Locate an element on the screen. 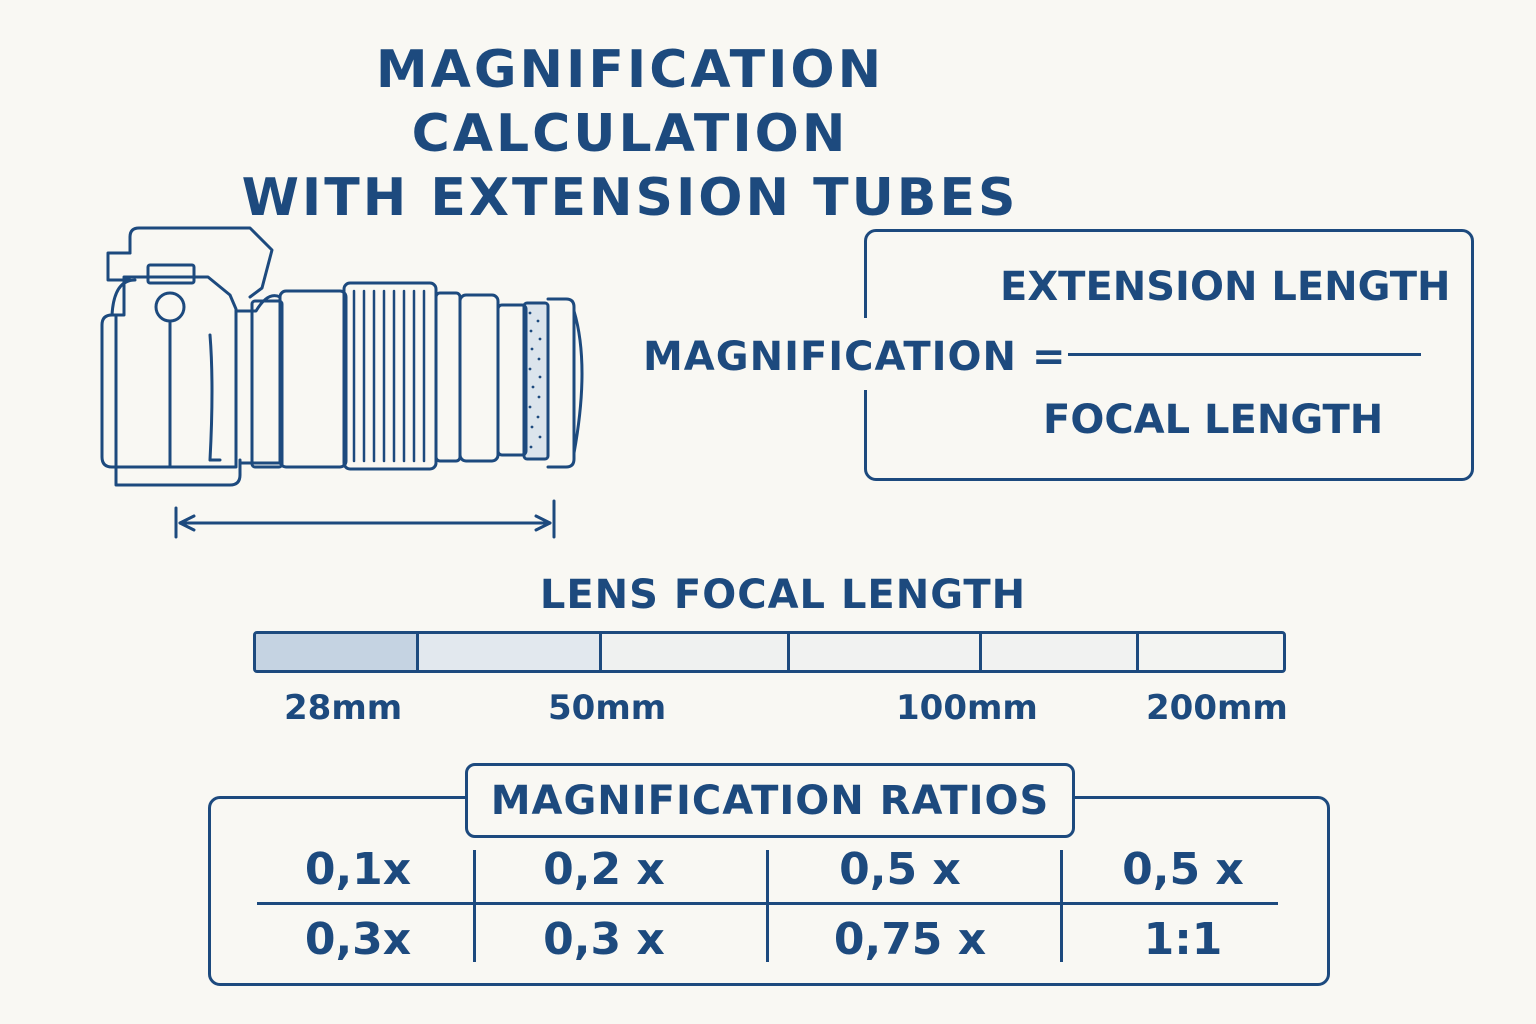  focal-label-28mm: 28mm is located at coordinates (343, 708).